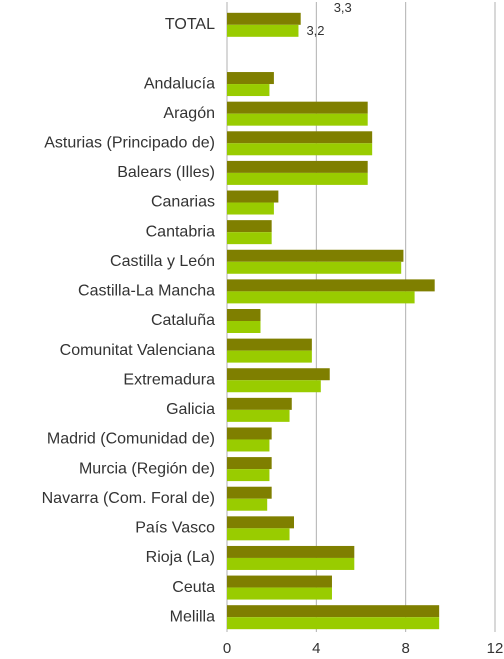 The height and width of the screenshot is (659, 504). I want to click on category-label: Castilla y León, so click(162, 261).